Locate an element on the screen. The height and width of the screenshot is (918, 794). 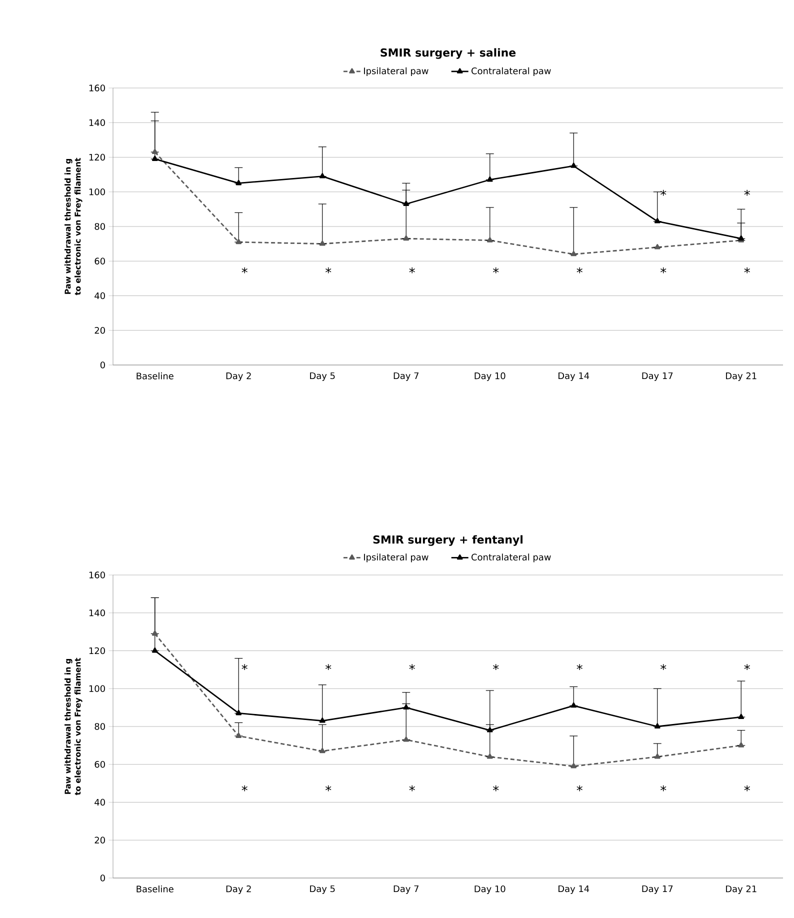
chart-title: SMIR surgery + fentanyl is located at coordinates (447, 540).